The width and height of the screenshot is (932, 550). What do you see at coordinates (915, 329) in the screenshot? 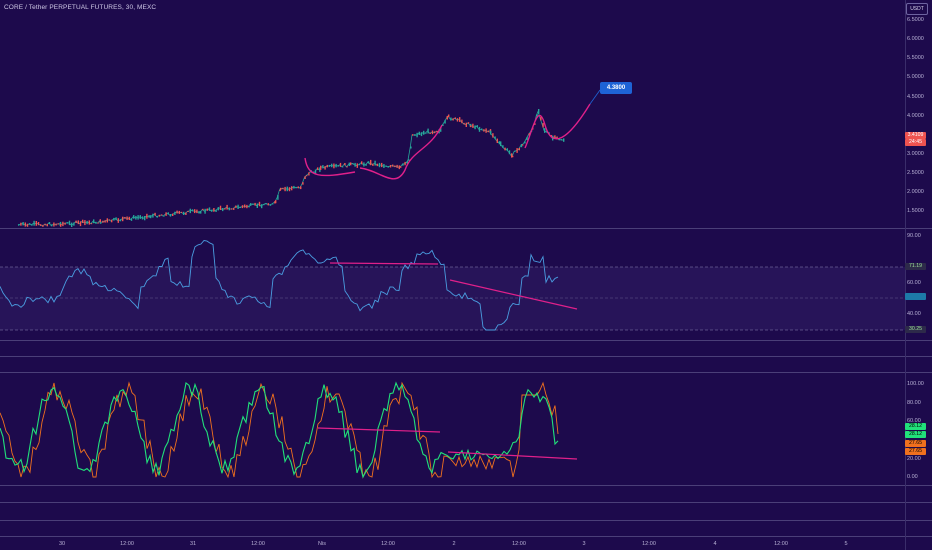
I see `rsi-lower-tag: 30.25` at bounding box center [915, 329].